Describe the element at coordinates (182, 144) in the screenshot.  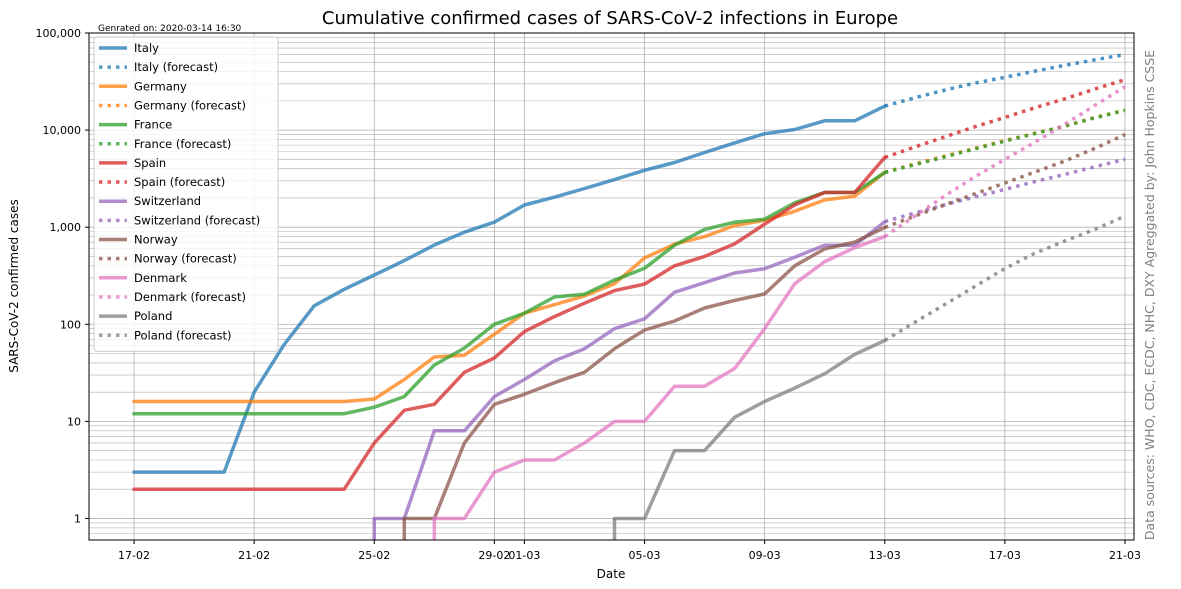
I see `legend-label: France (forecast)` at that location.